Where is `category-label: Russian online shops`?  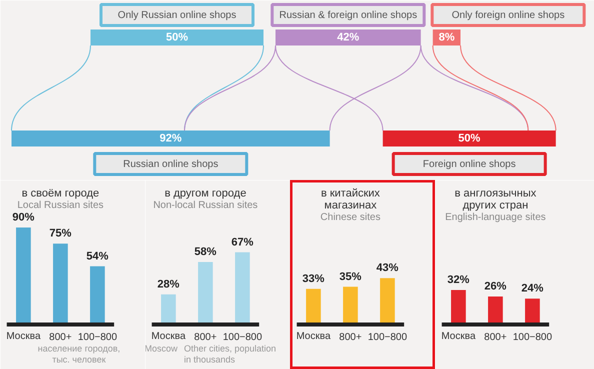 category-label: Russian online shops is located at coordinates (170, 164).